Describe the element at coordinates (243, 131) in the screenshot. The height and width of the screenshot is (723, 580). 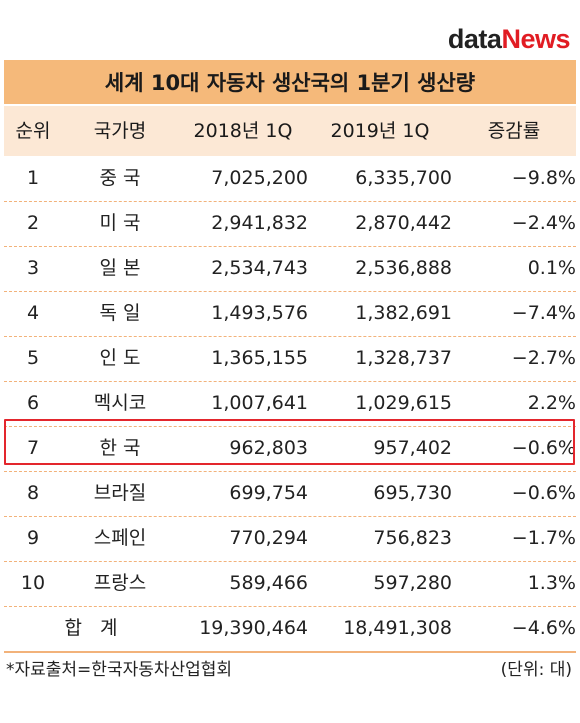
I see `header-2018q1: 2018년 1Q` at that location.